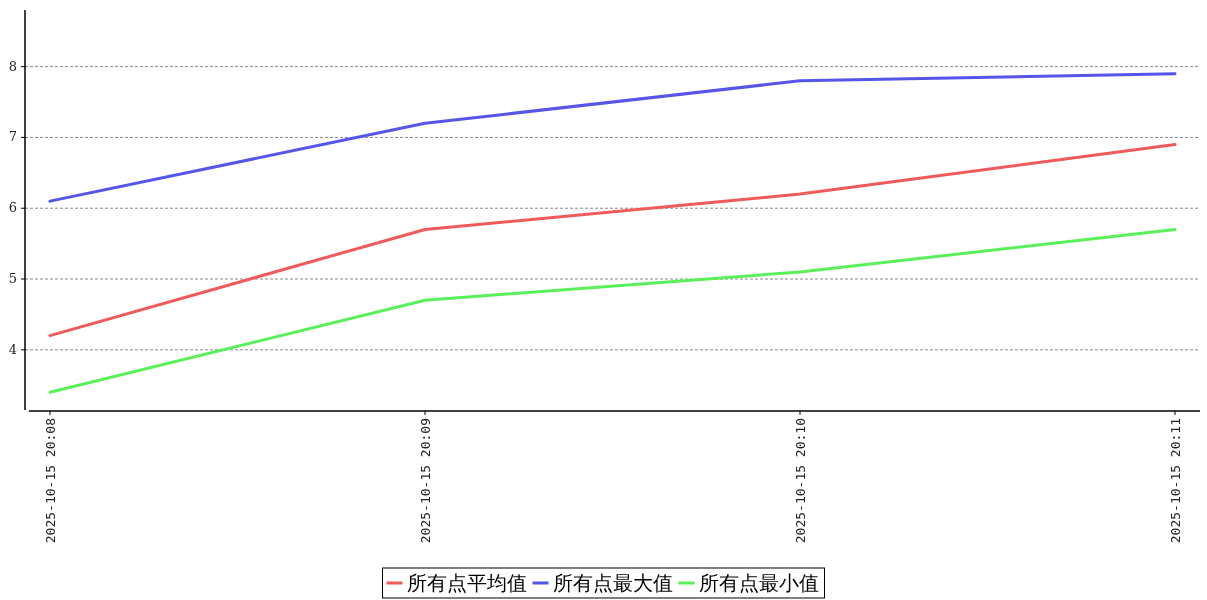  What do you see at coordinates (12, 279) in the screenshot?
I see `y-tick-label: 5` at bounding box center [12, 279].